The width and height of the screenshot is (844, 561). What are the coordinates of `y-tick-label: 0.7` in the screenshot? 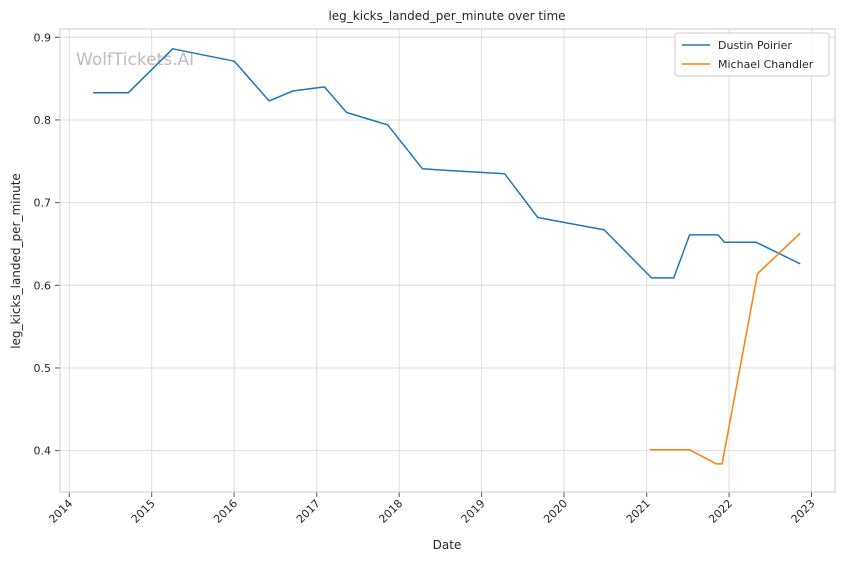 It's located at (43, 203).